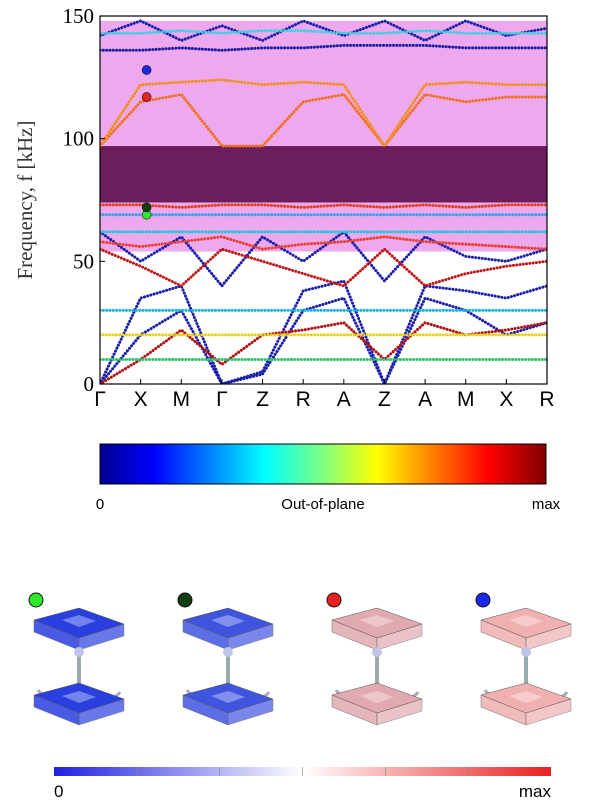 This screenshot has width=593, height=805. I want to click on x-tick-label-7: Z, so click(384, 399).